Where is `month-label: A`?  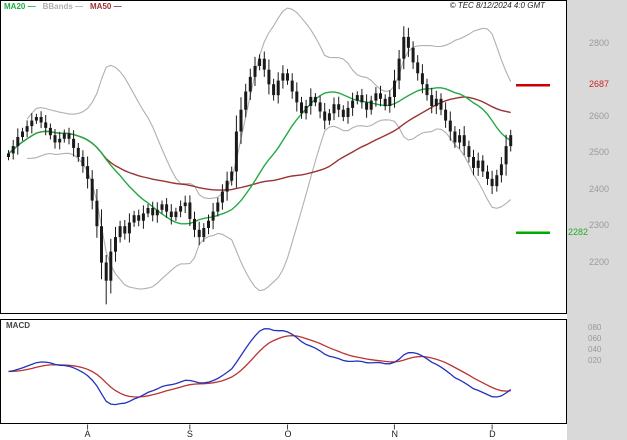
month-label: A is located at coordinates (87, 434).